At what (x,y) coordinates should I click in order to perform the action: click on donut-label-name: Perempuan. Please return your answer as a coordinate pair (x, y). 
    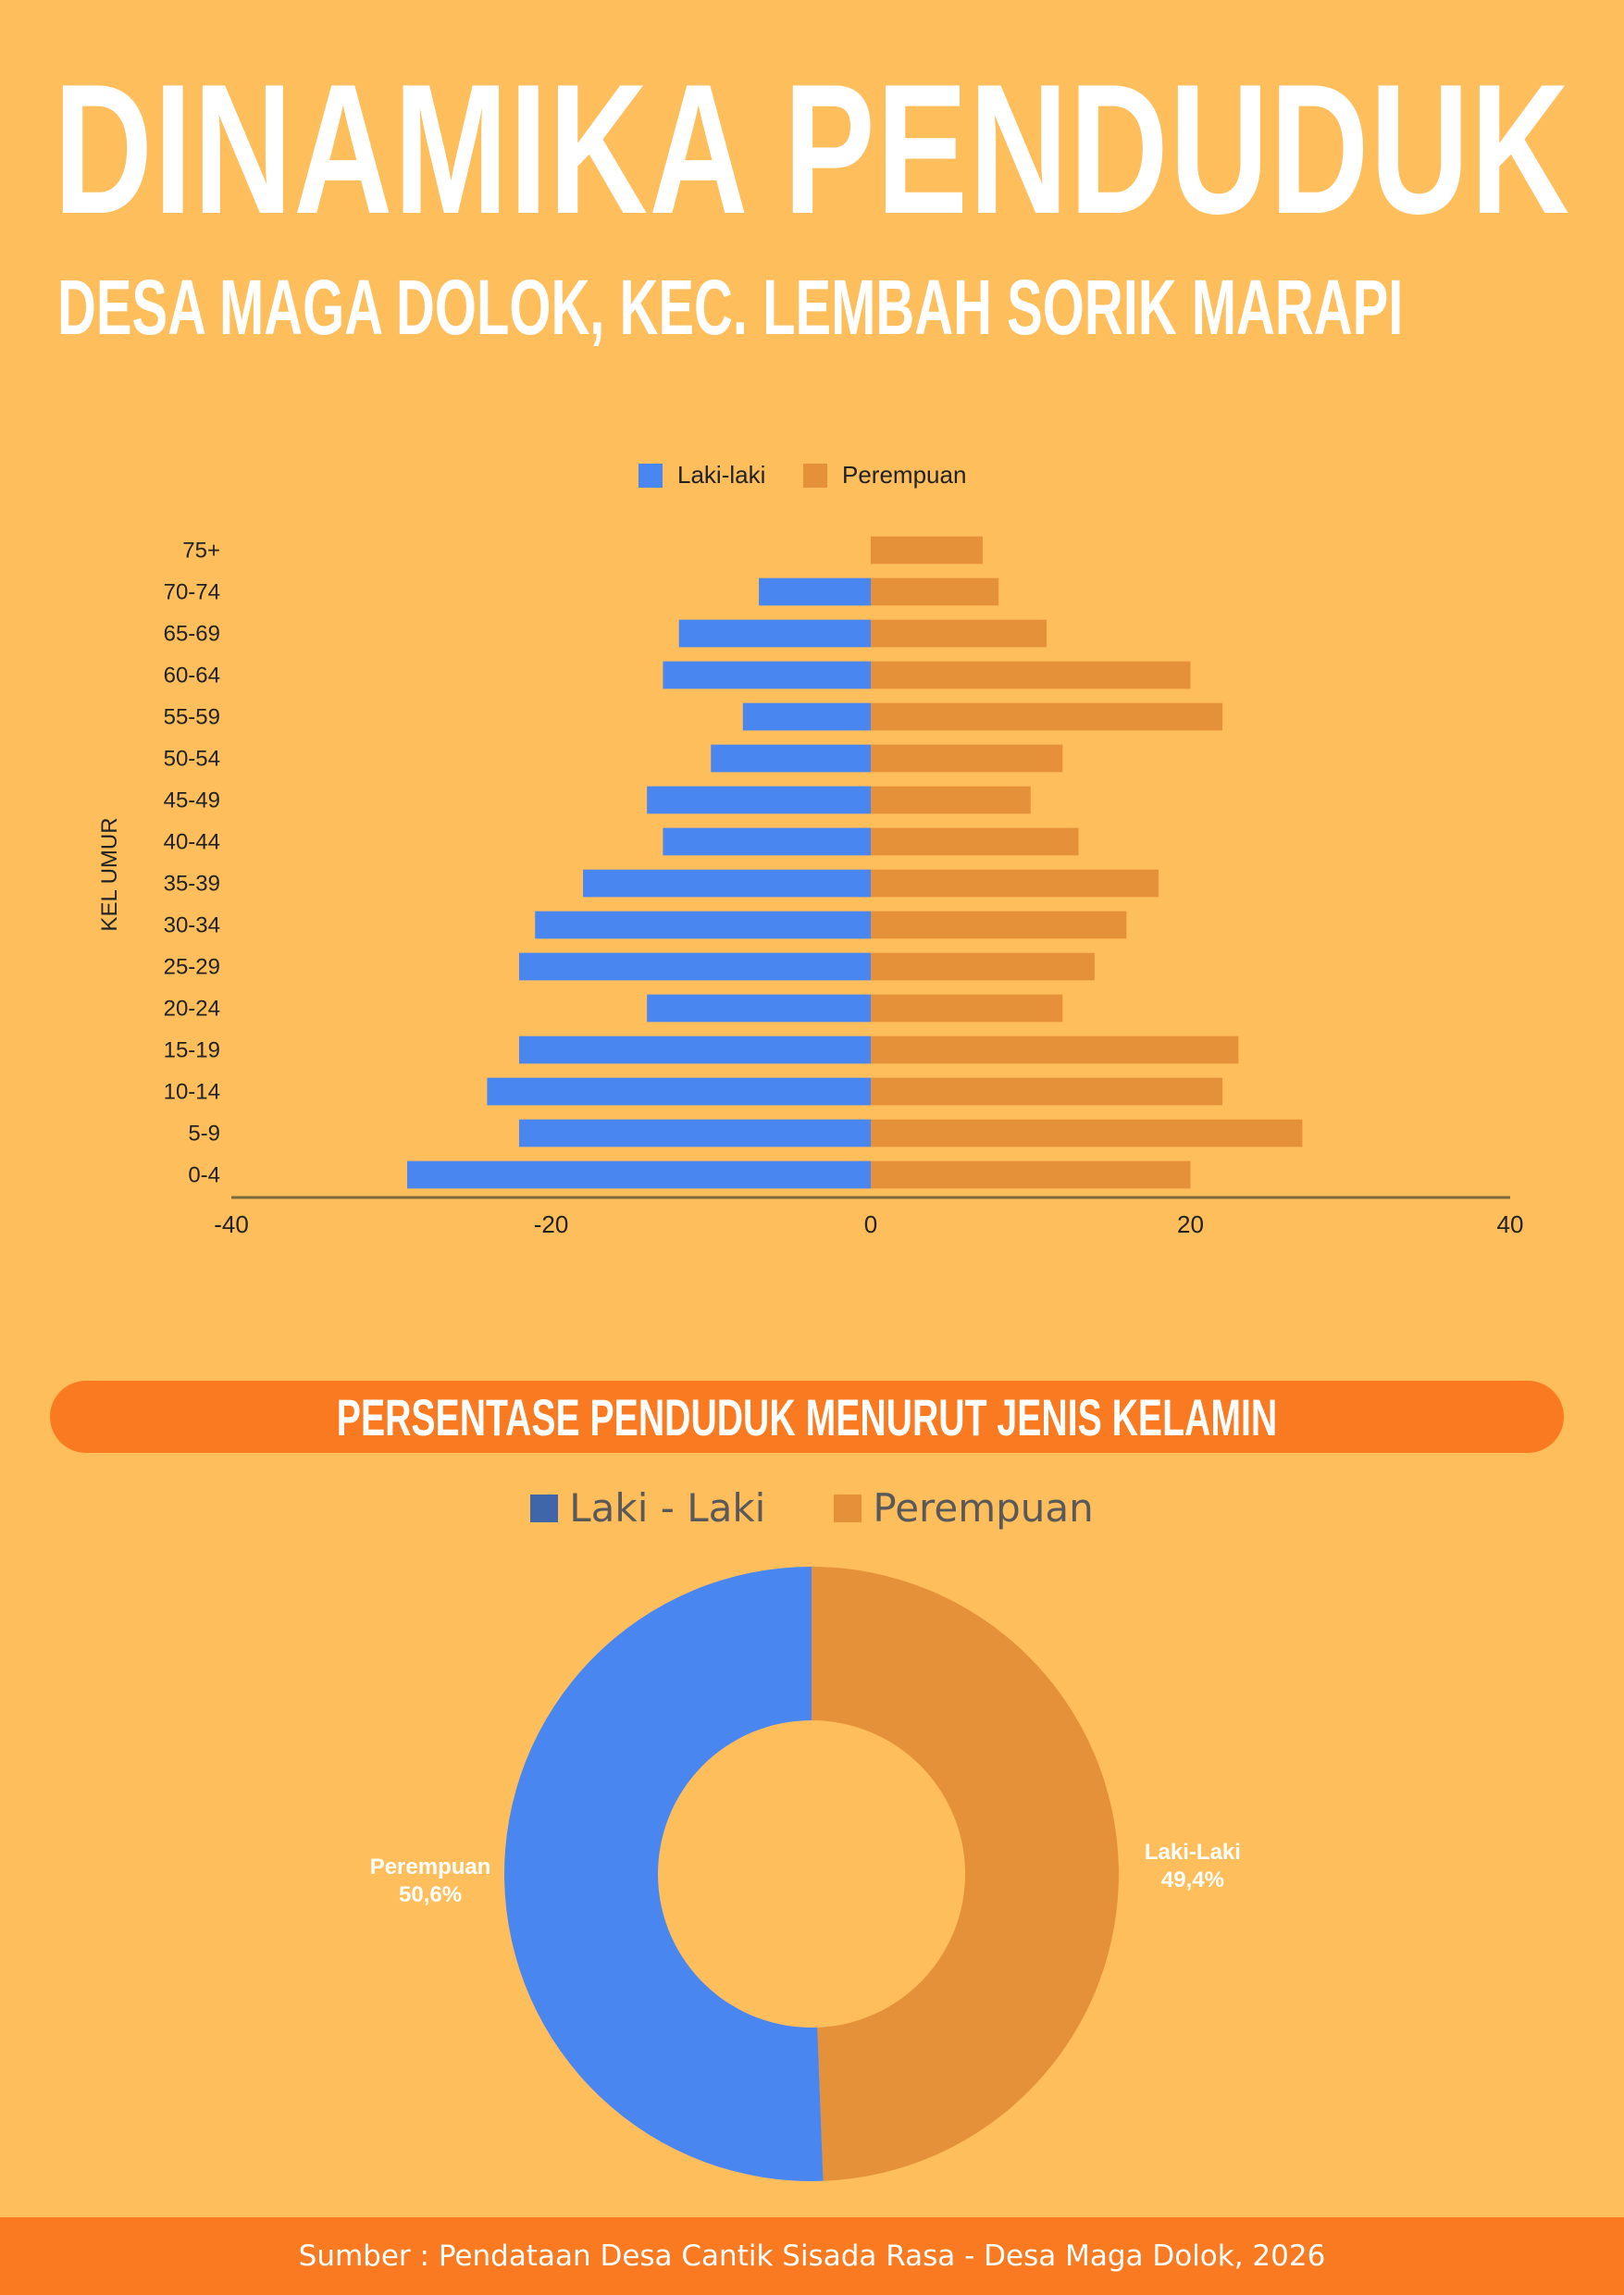
    Looking at the image, I should click on (430, 1867).